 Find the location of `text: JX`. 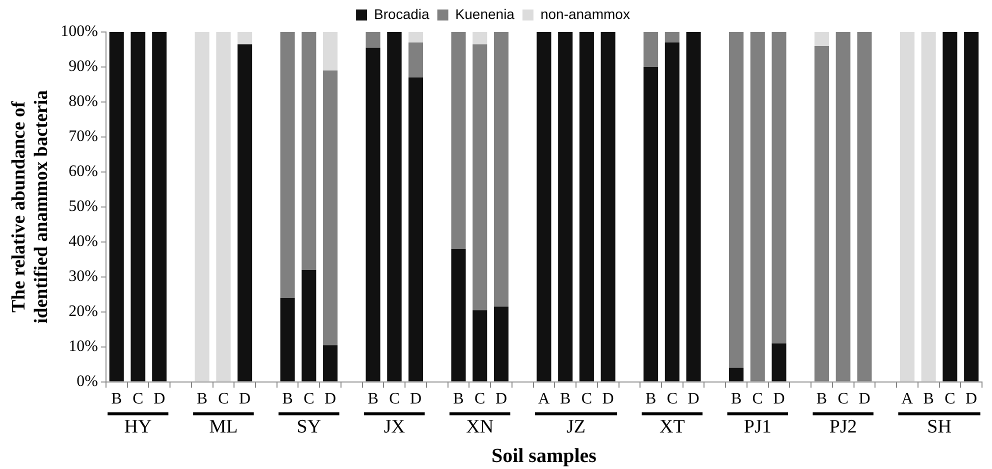

text: JX is located at coordinates (395, 427).